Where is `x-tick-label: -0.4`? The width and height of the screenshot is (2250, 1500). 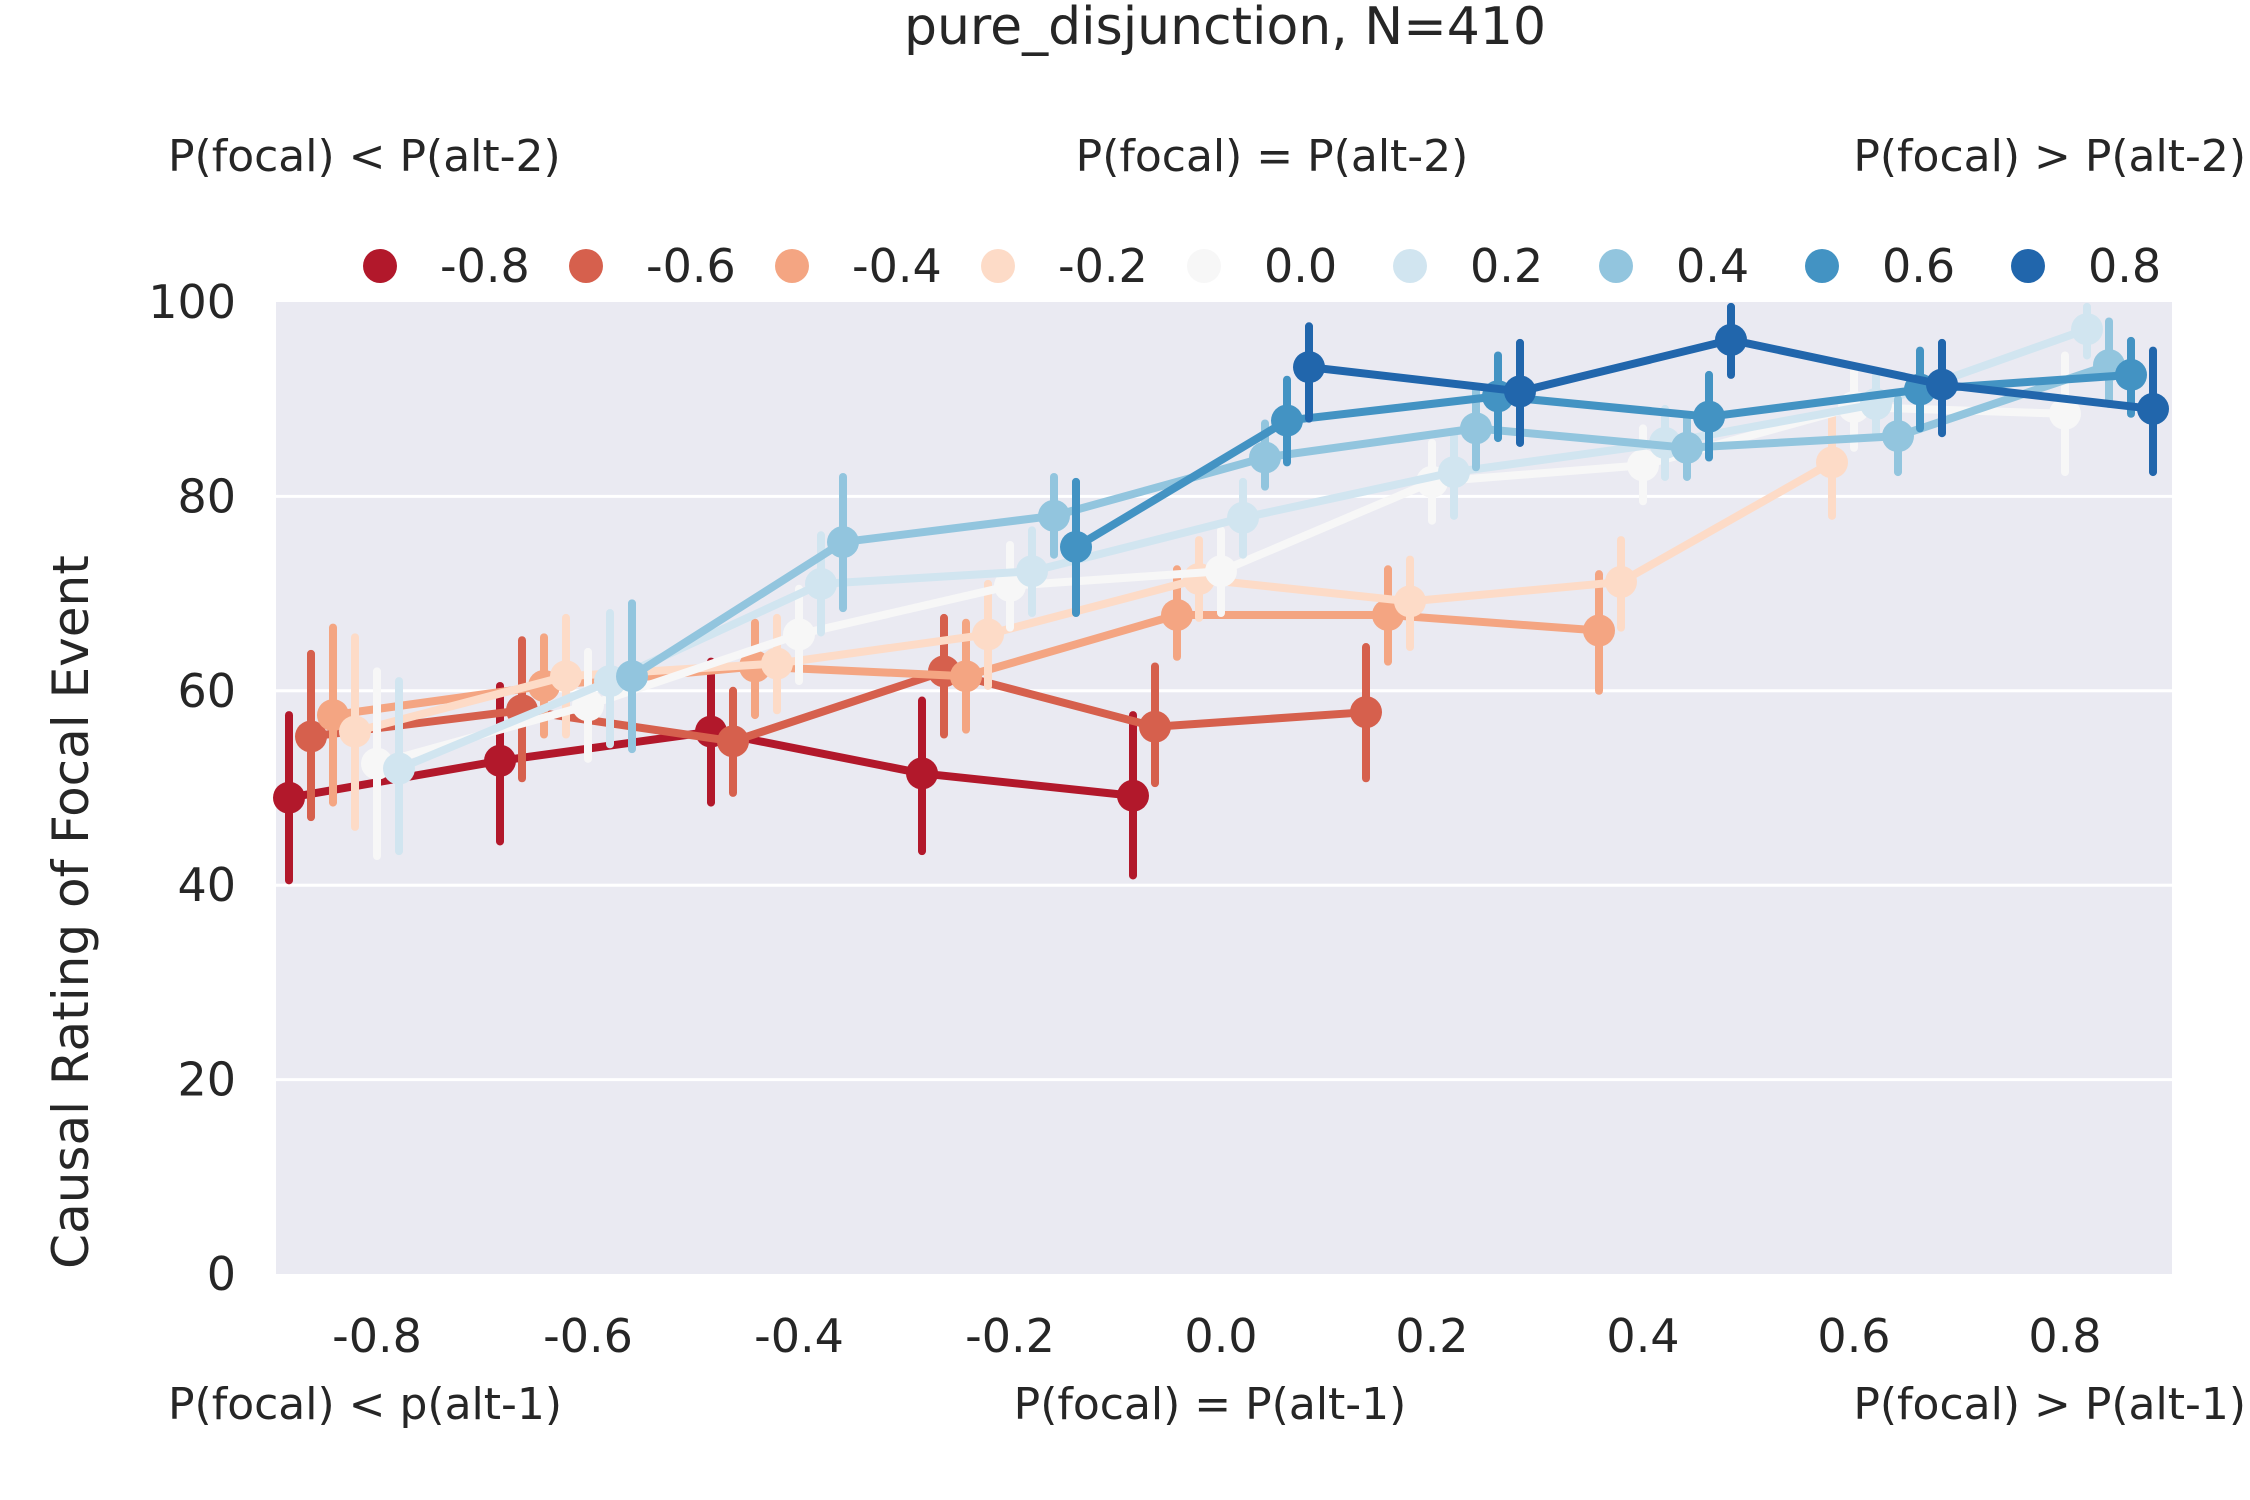 x-tick-label: -0.4 is located at coordinates (799, 1336).